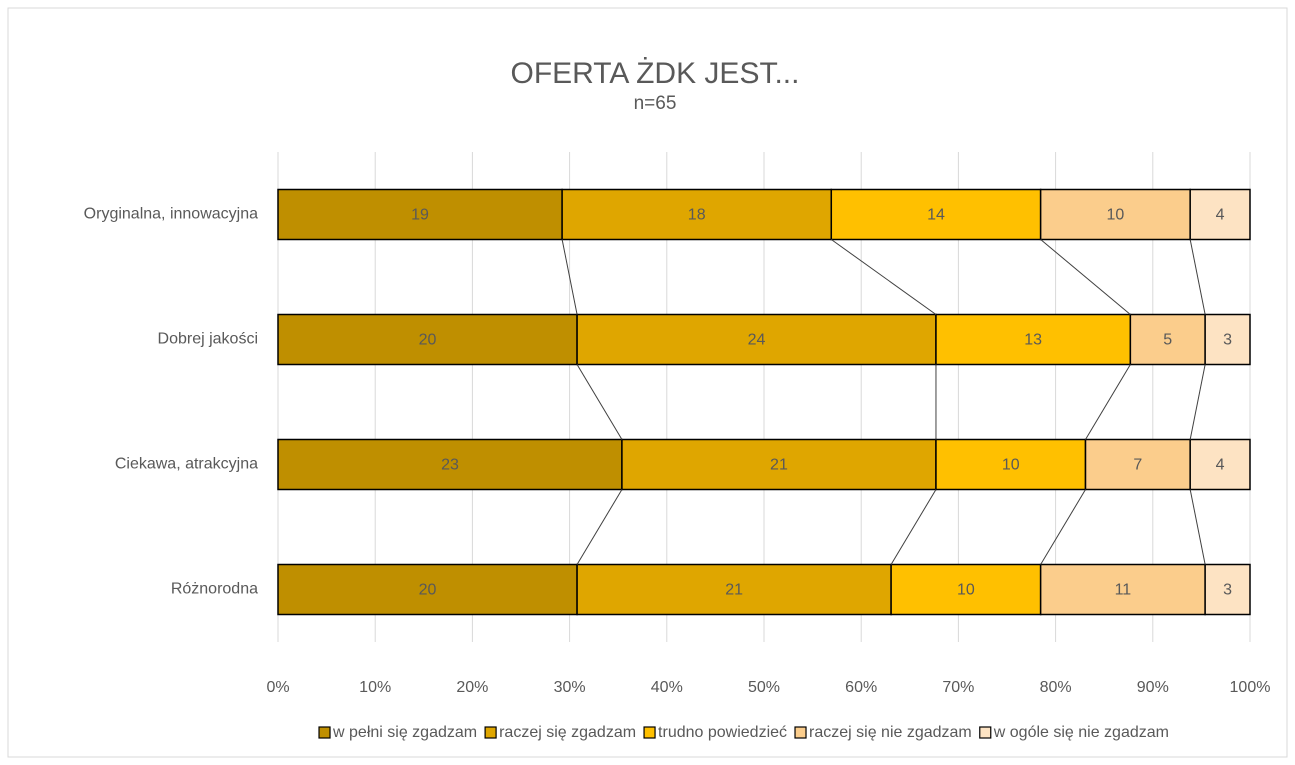  What do you see at coordinates (1153, 687) in the screenshot?
I see `x-tick-label: 90%` at bounding box center [1153, 687].